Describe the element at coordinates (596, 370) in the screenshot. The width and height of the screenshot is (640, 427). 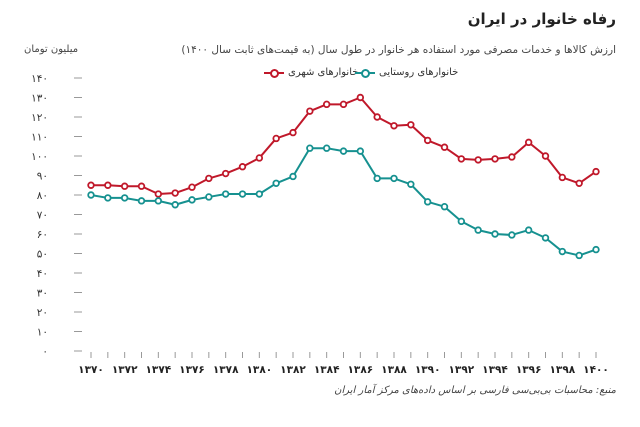
I see `x-tick-label: ۱۴۰۰` at that location.